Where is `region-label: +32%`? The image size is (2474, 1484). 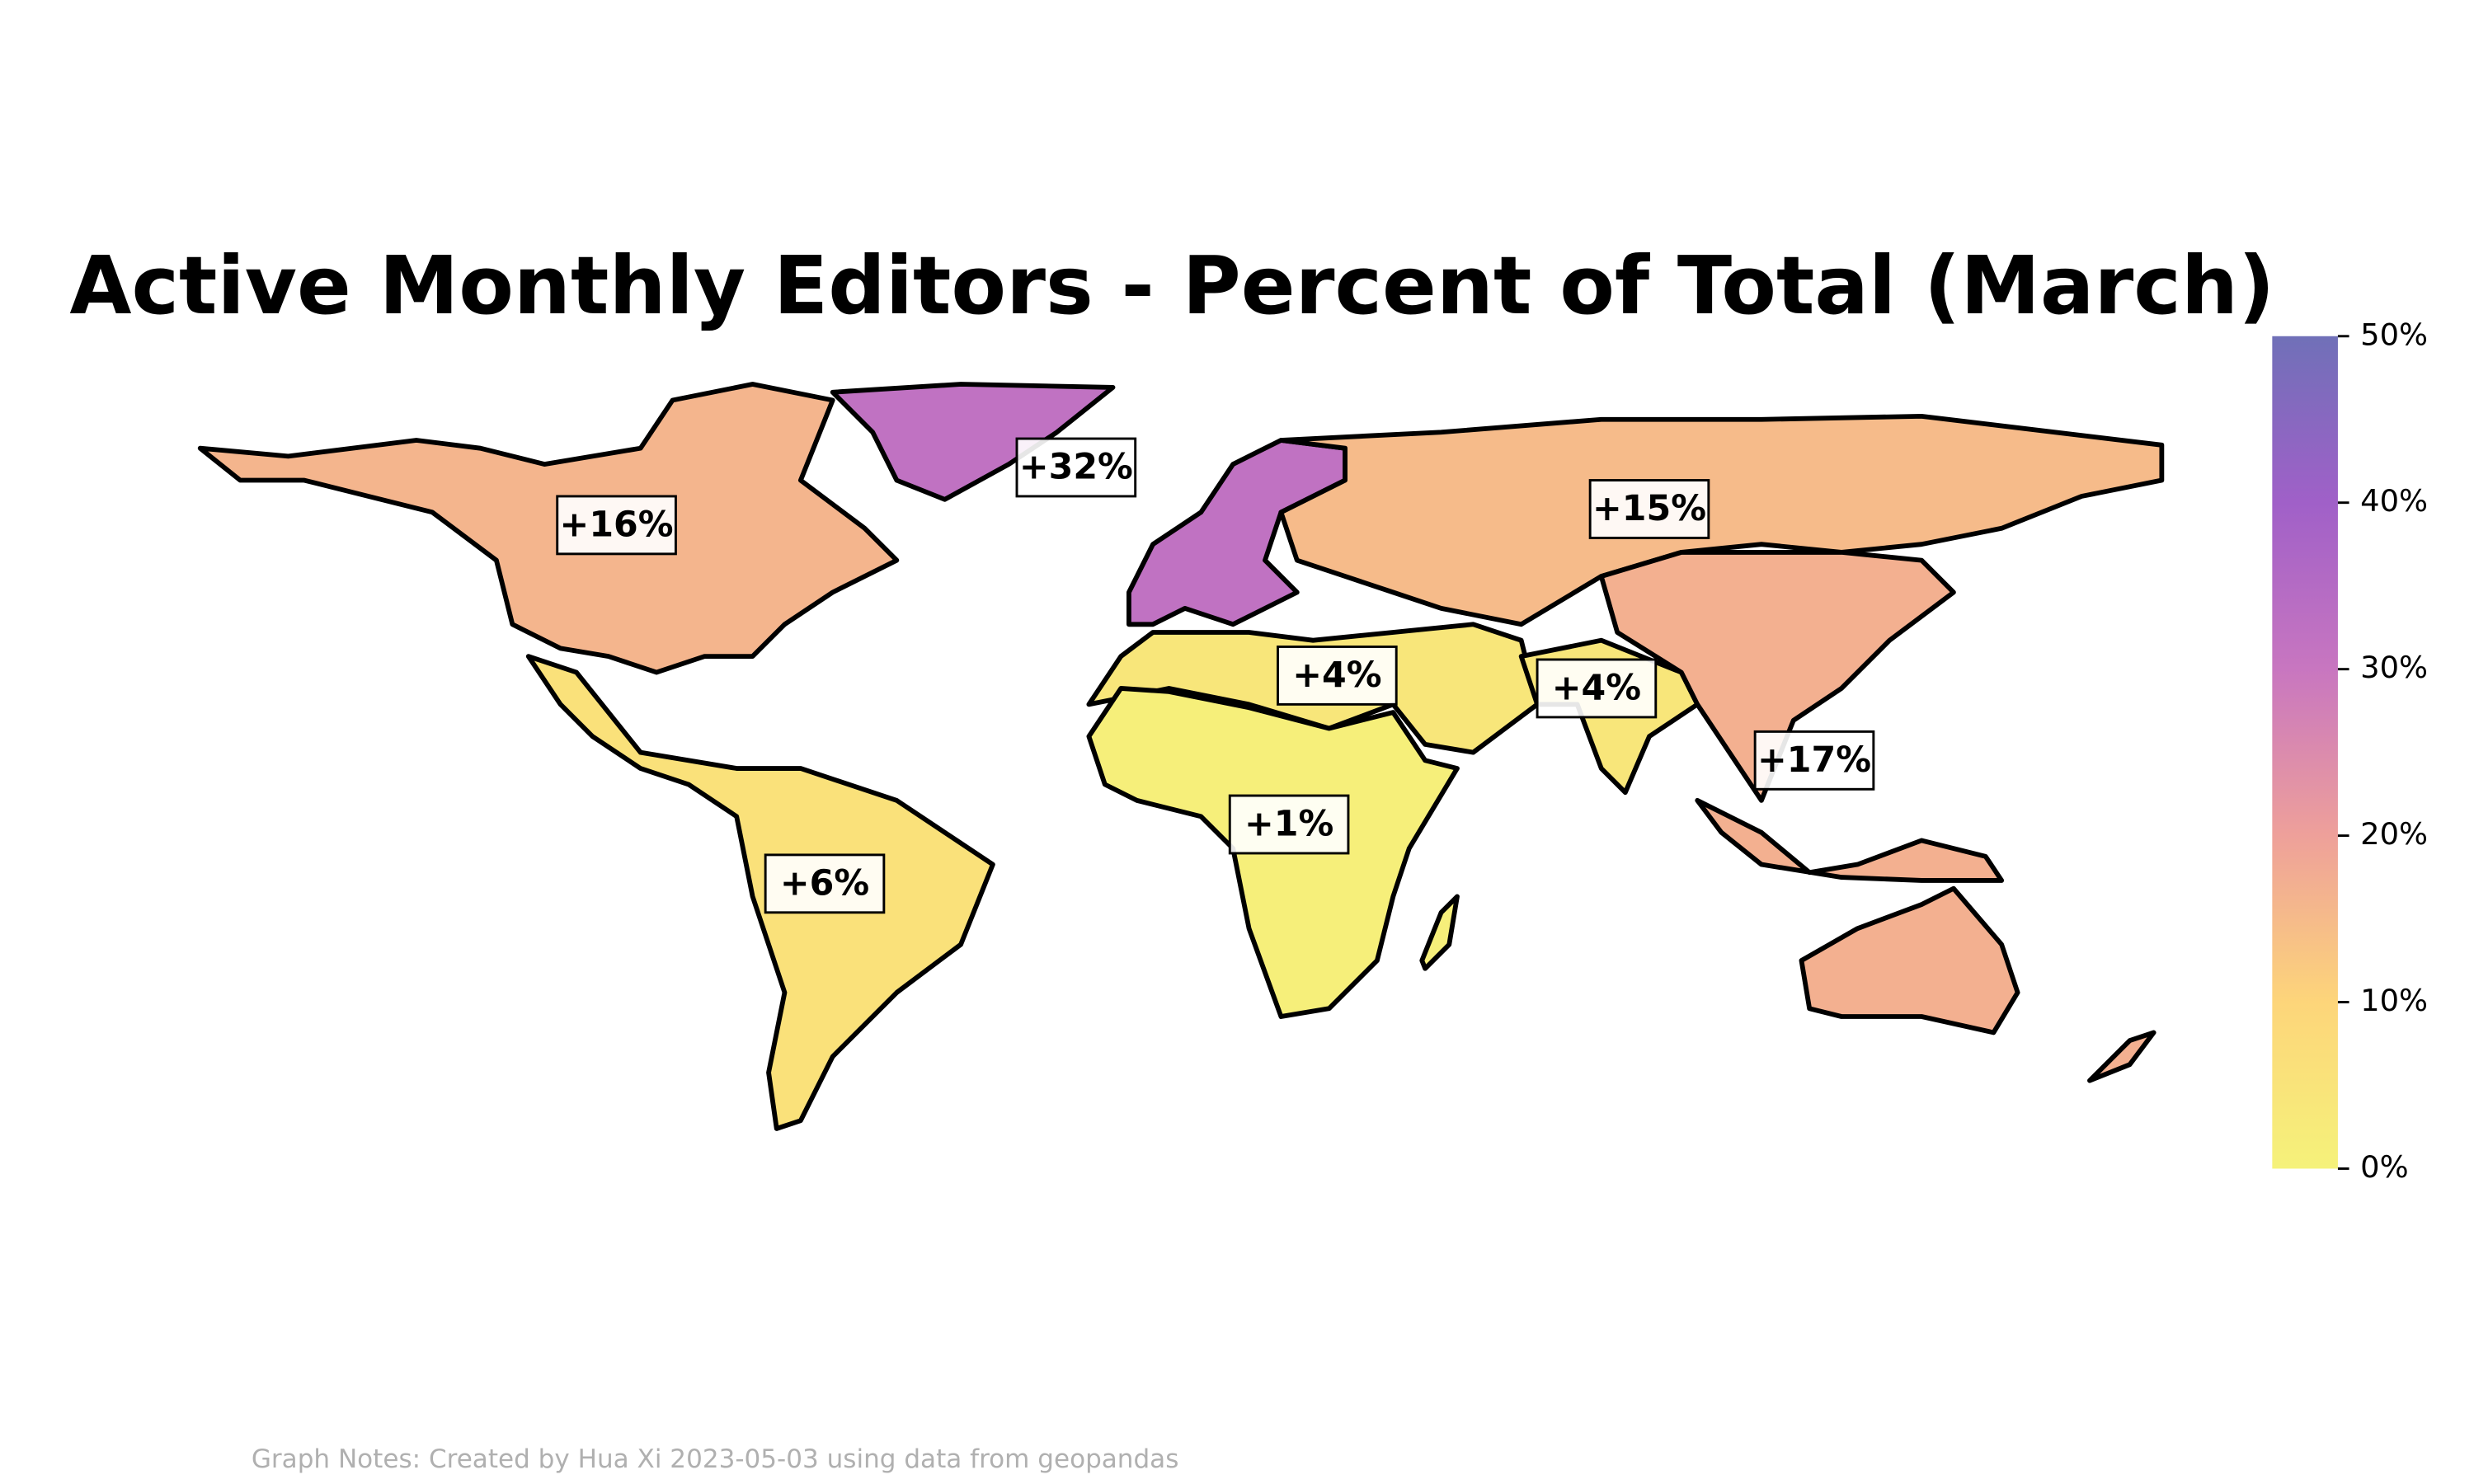
region-label: +32% is located at coordinates (1076, 467).